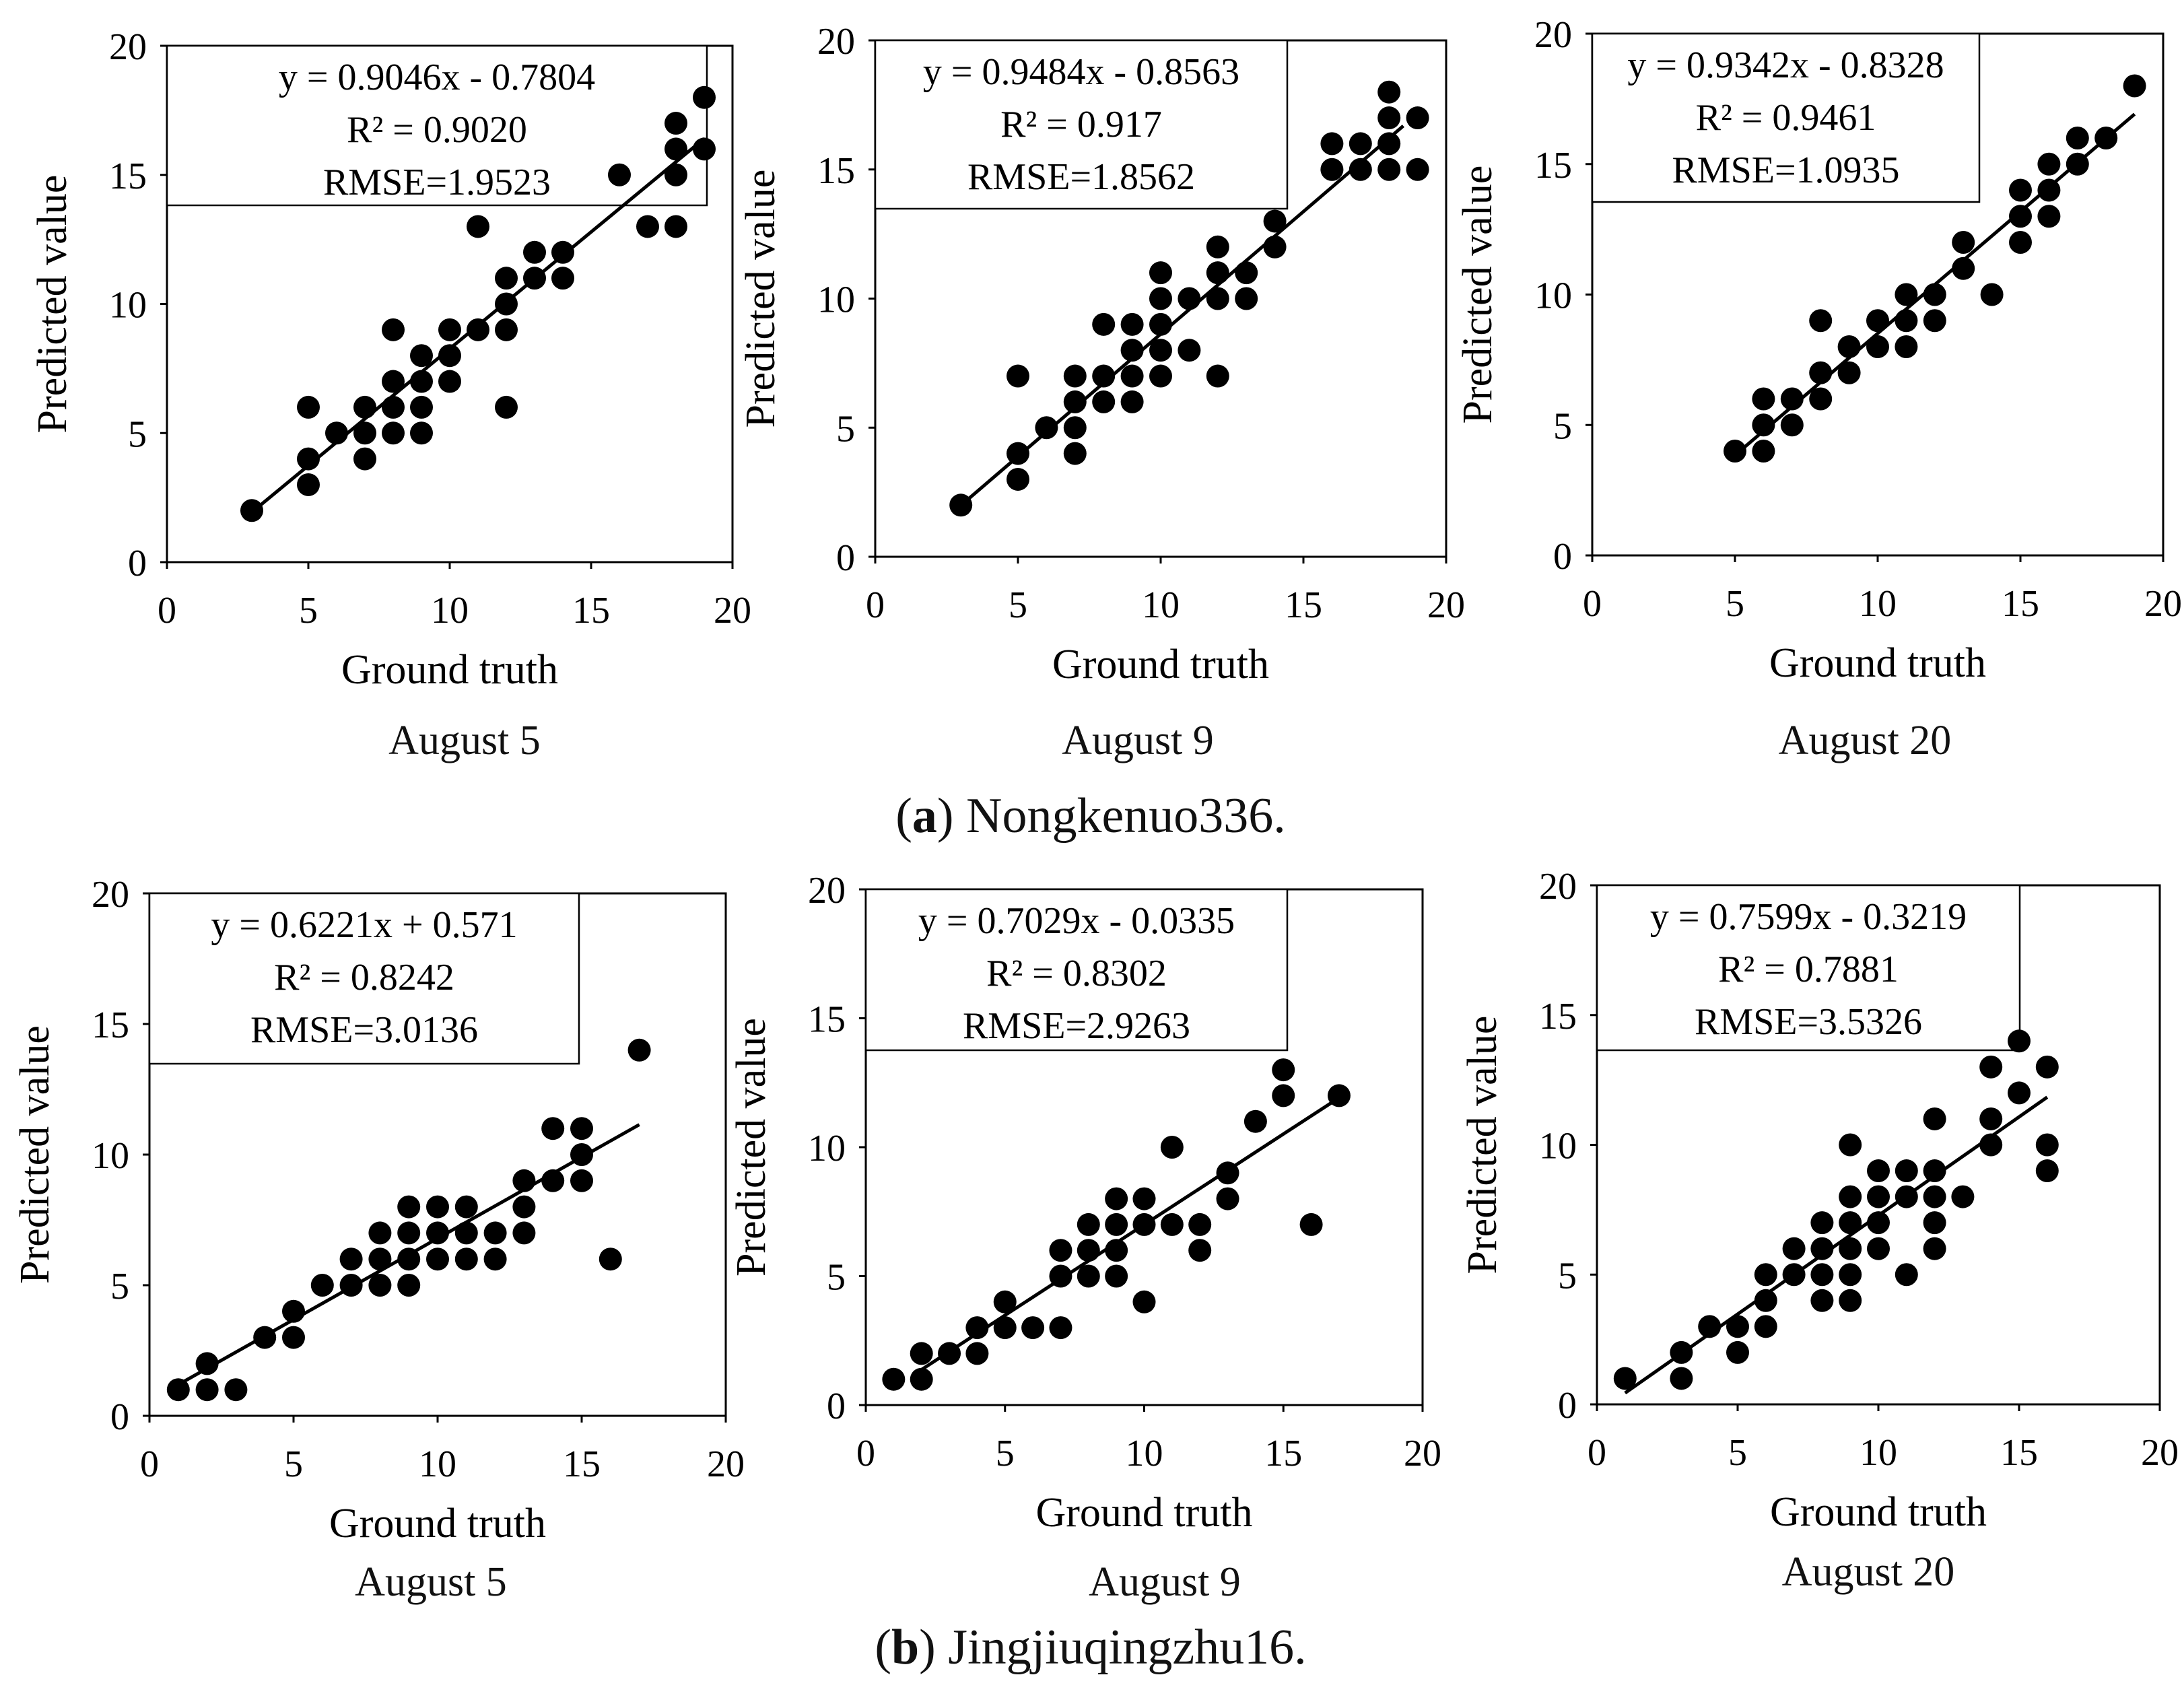 The width and height of the screenshot is (2182, 1708). What do you see at coordinates (1076, 973) in the screenshot?
I see `r2-label: R² = 0.8302` at bounding box center [1076, 973].